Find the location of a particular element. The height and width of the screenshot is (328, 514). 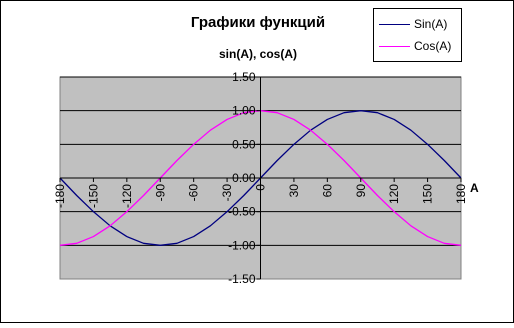

y-tick-label: -0.50 is located at coordinates (242, 212).